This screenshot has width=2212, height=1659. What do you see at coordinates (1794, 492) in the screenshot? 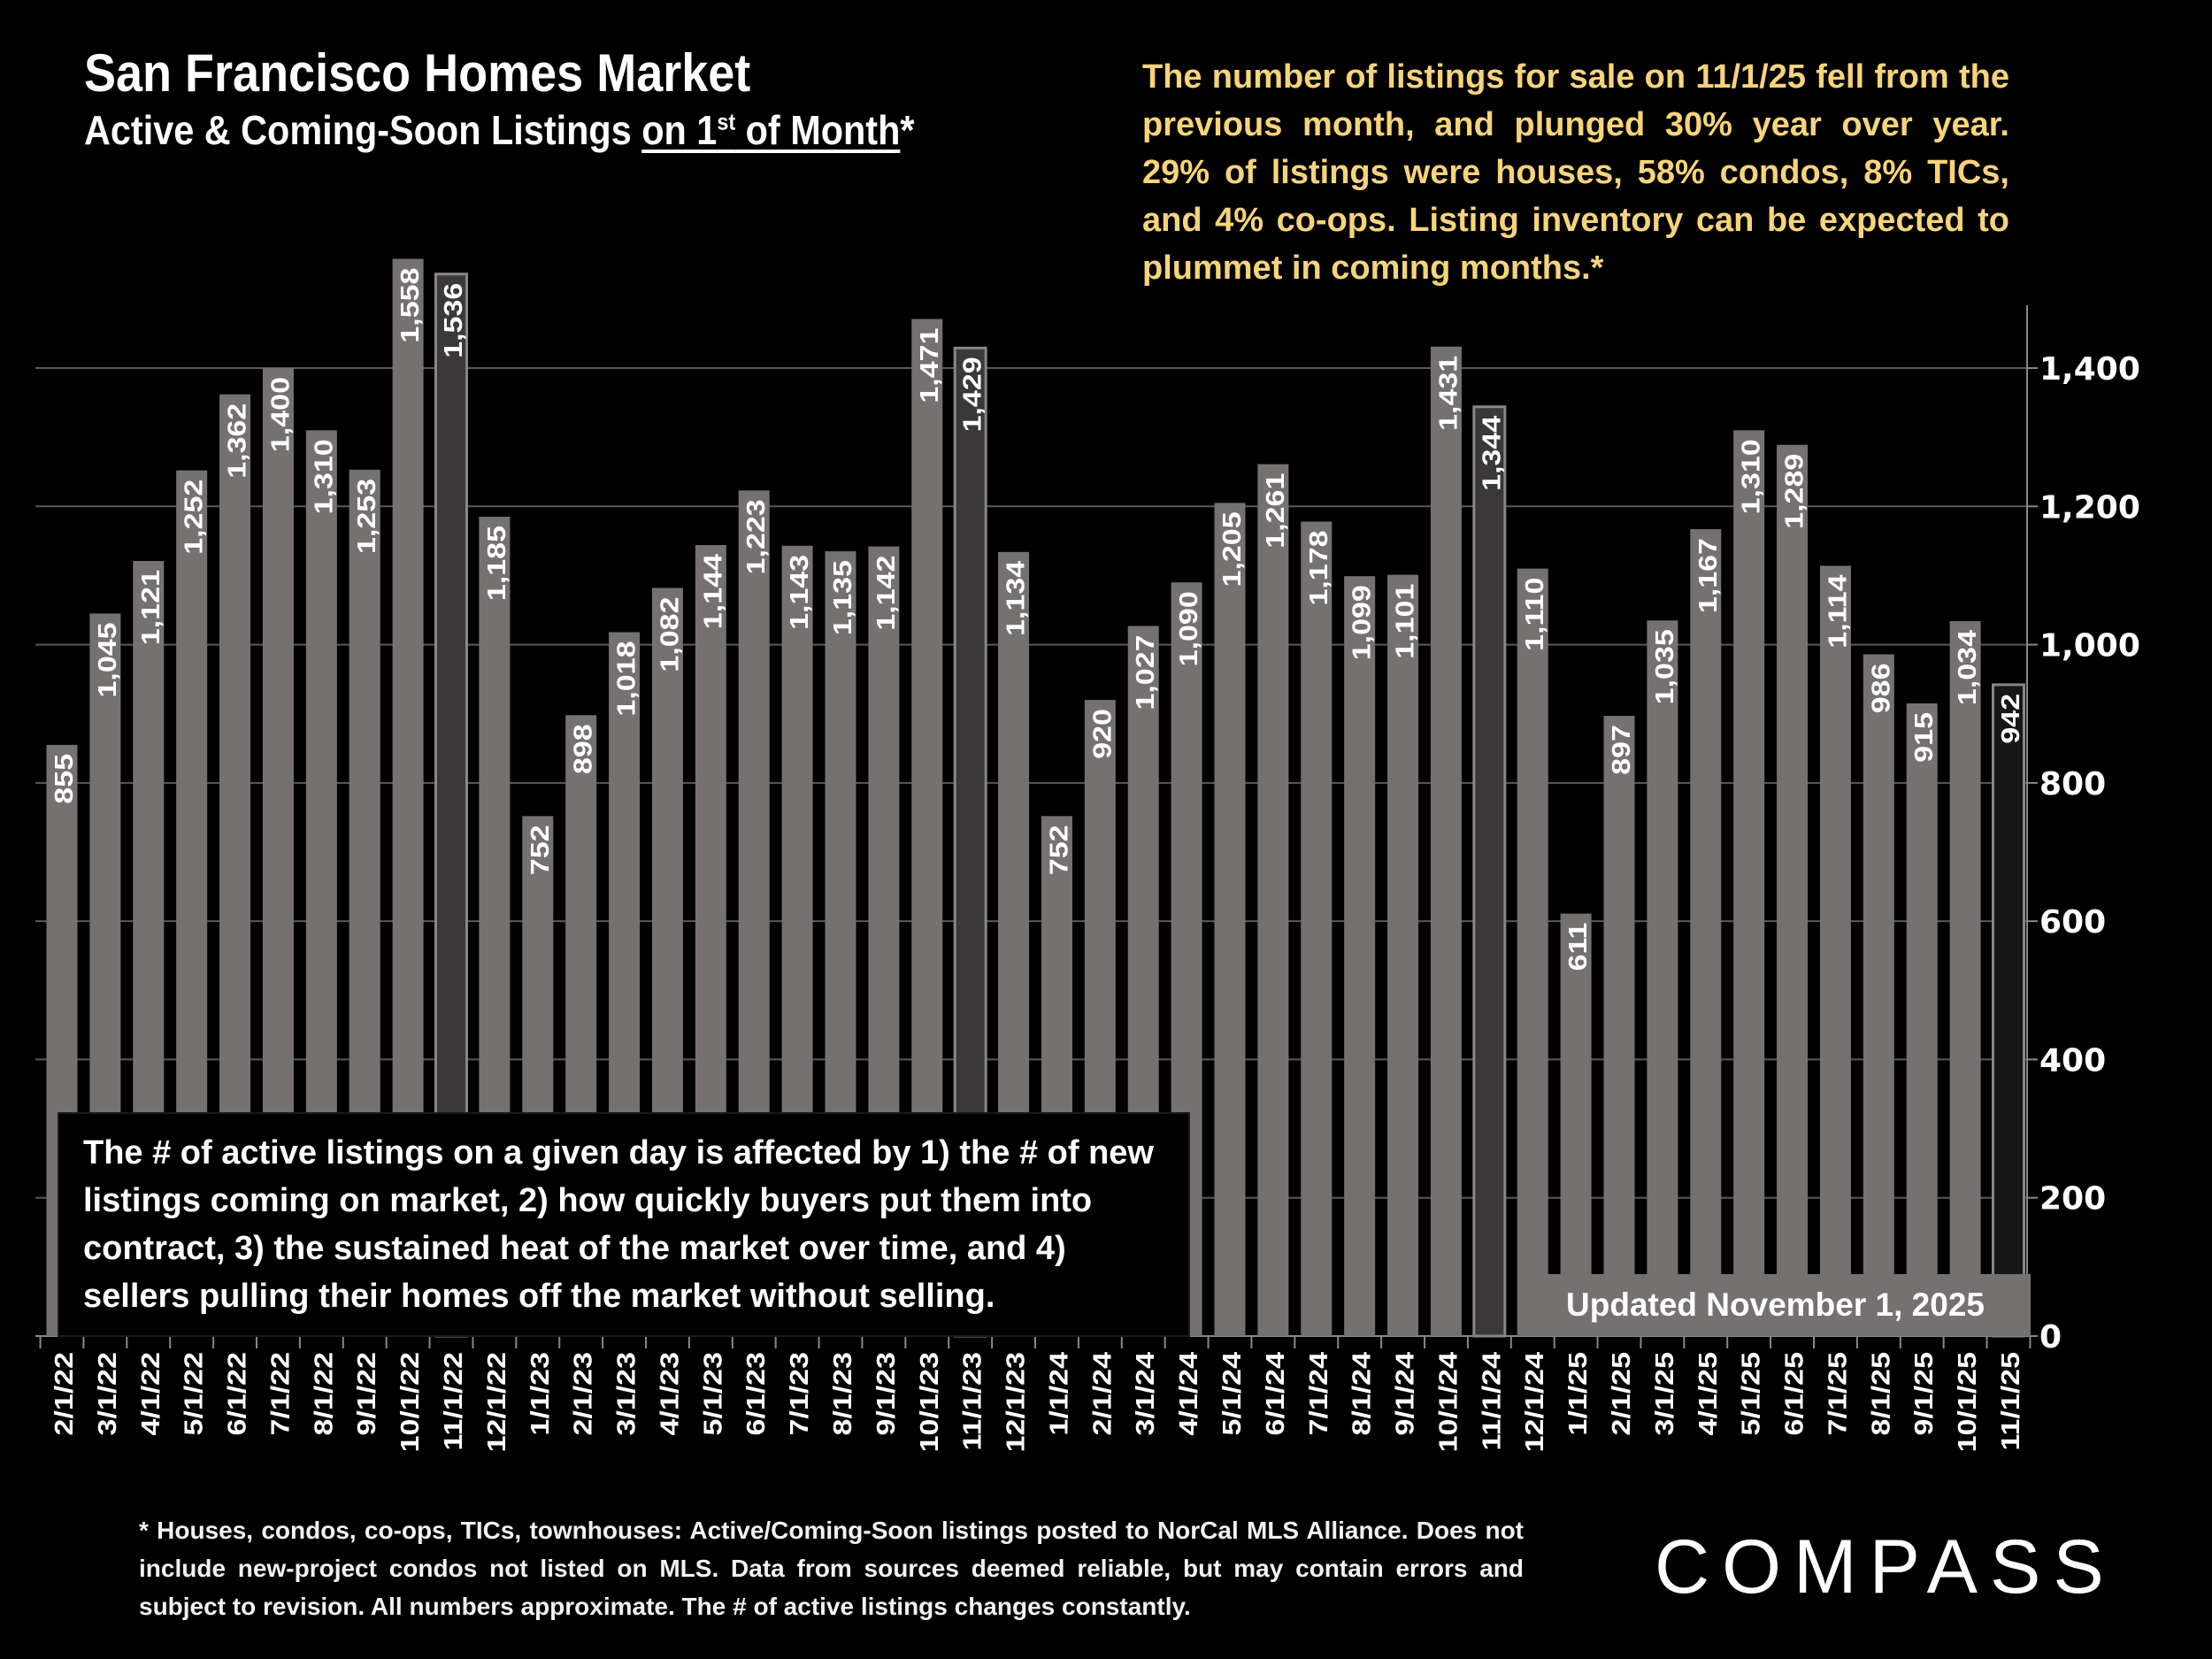
I see `data-label: 1,289` at bounding box center [1794, 492].